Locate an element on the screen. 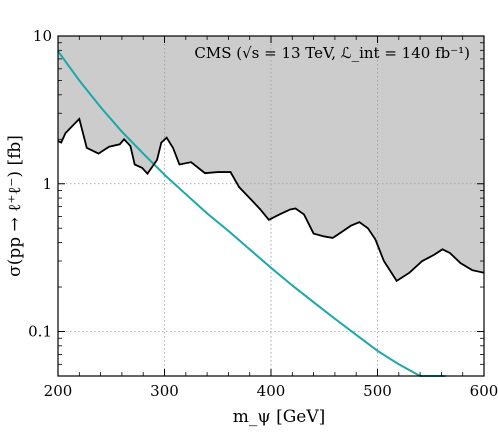 The height and width of the screenshot is (434, 498). x-tick-label: 500 is located at coordinates (377, 391).